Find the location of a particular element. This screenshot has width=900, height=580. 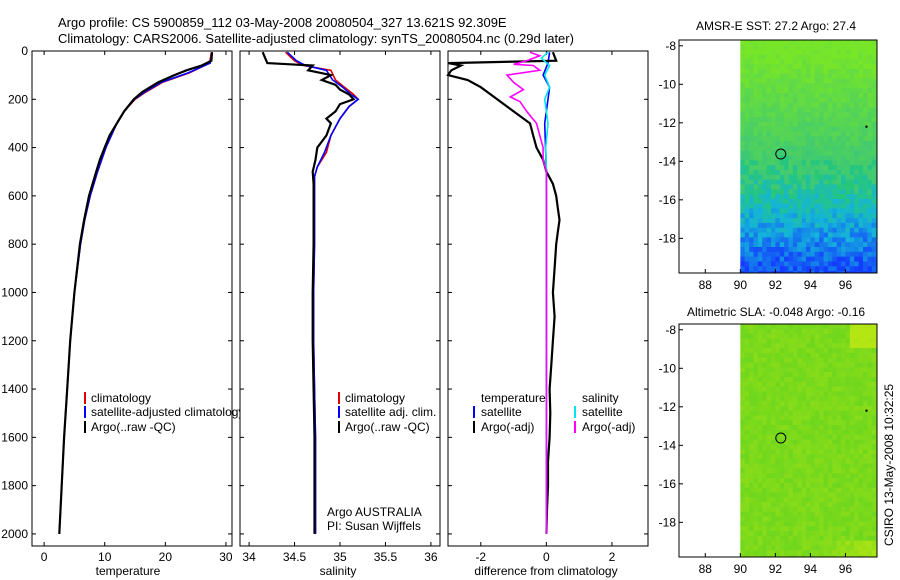

map-y-tick-label: -16 is located at coordinates (668, 484).